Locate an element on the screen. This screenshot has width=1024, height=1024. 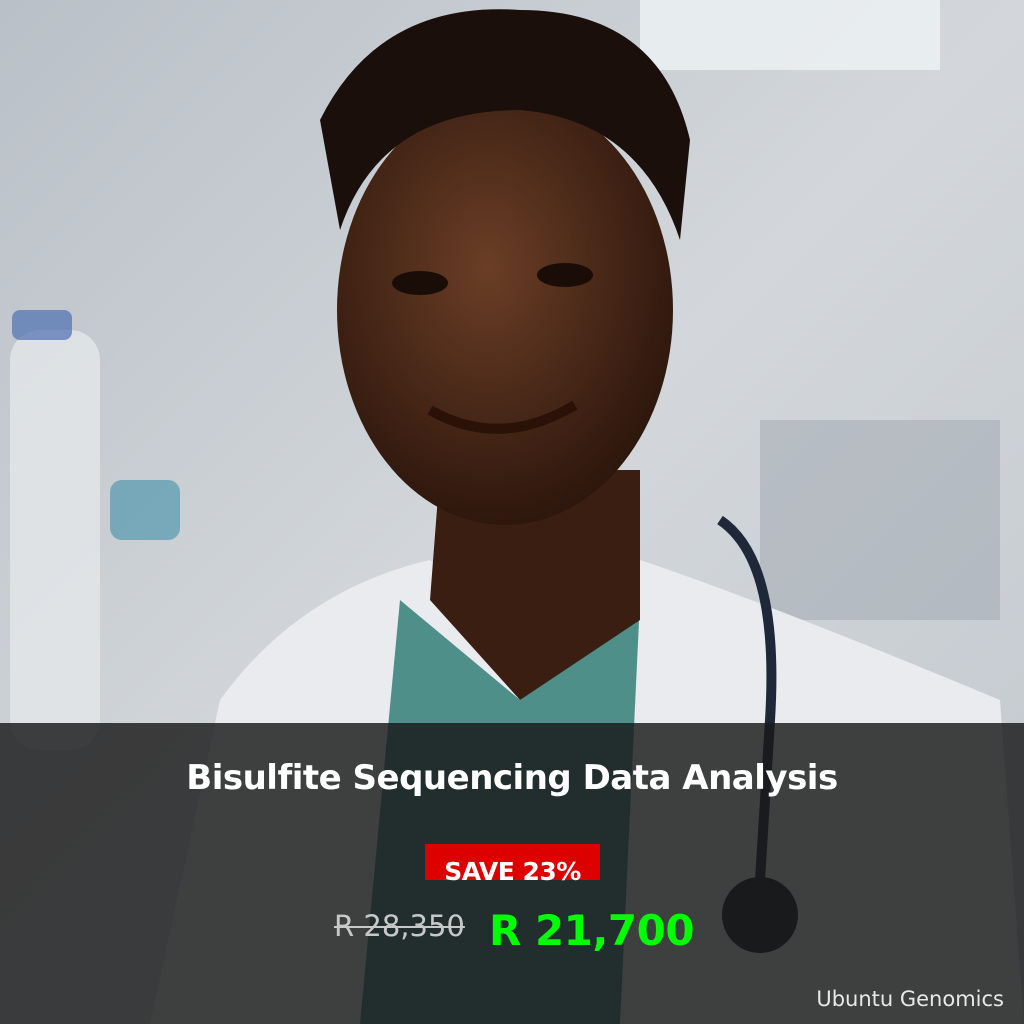
discount-badge is located at coordinates (512, 862).